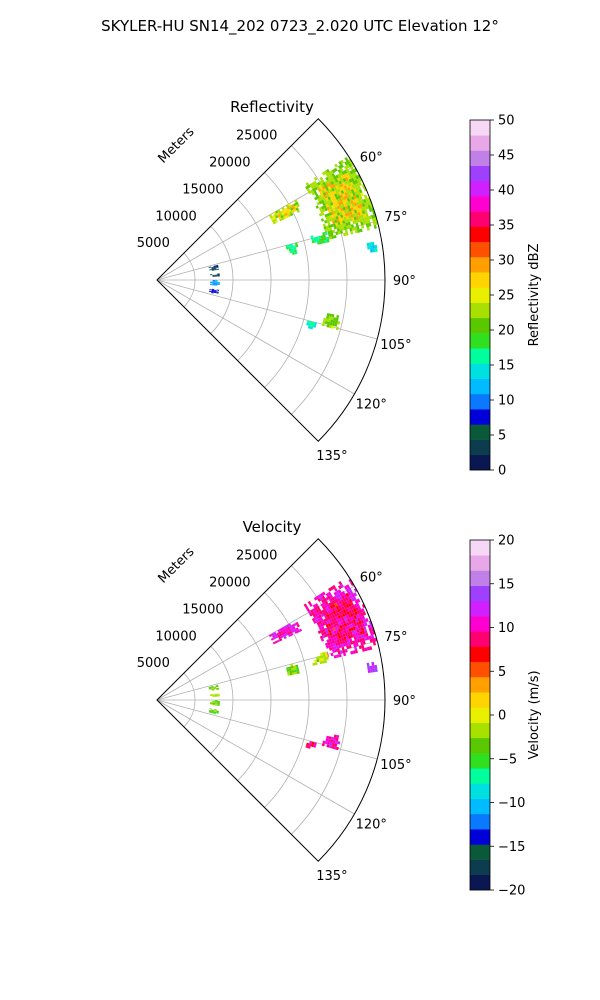 Image resolution: width=600 pixels, height=1000 pixels. Describe the element at coordinates (506, 296) in the screenshot. I see `colorbar-tick-label: 25` at that location.